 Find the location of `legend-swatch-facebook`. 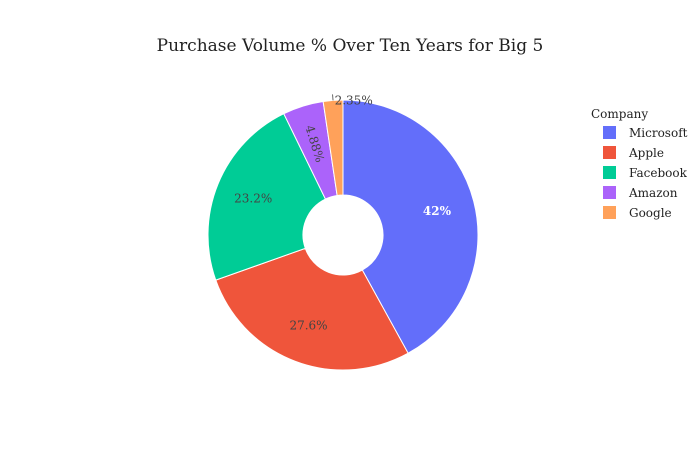

legend-swatch-facebook is located at coordinates (609, 172).